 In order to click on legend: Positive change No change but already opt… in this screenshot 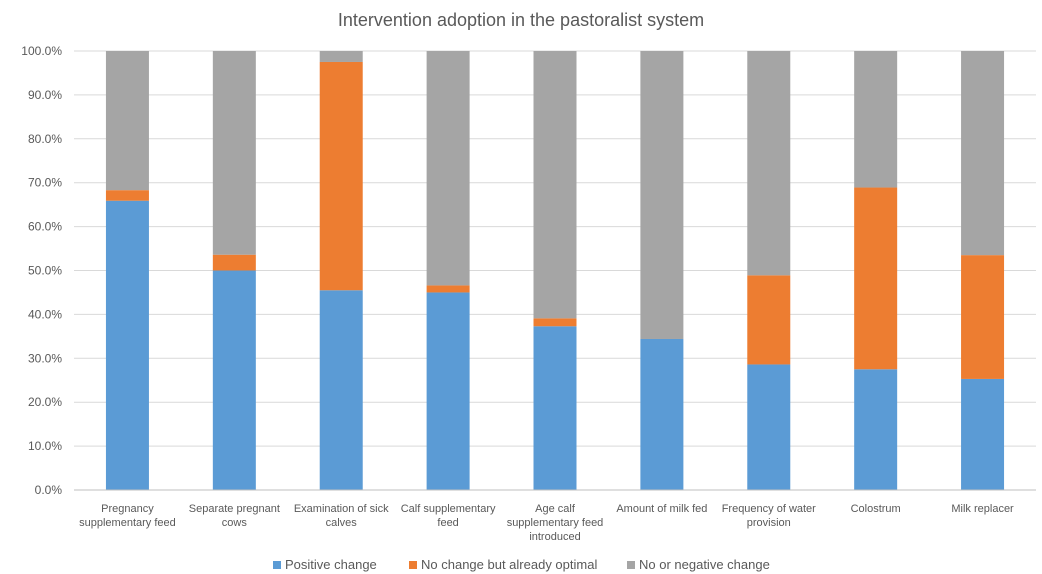, I will do `click(521, 564)`.